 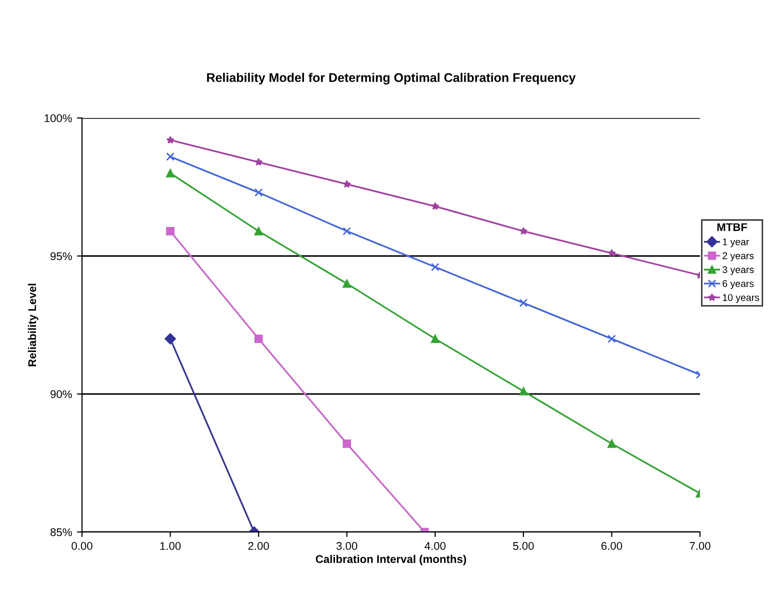 I want to click on x-tick-label: 7.00, so click(x=700, y=546).